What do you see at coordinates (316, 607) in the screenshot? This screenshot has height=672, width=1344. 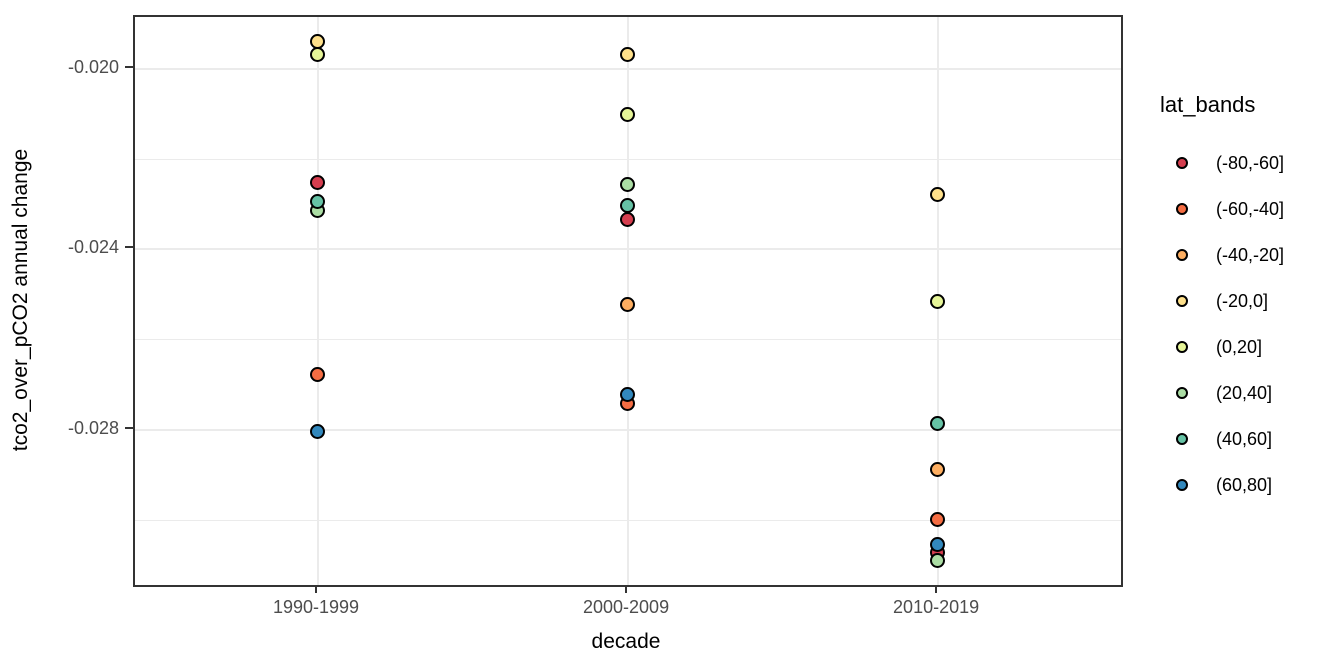 I see `x-tick-label: 1990-1999` at bounding box center [316, 607].